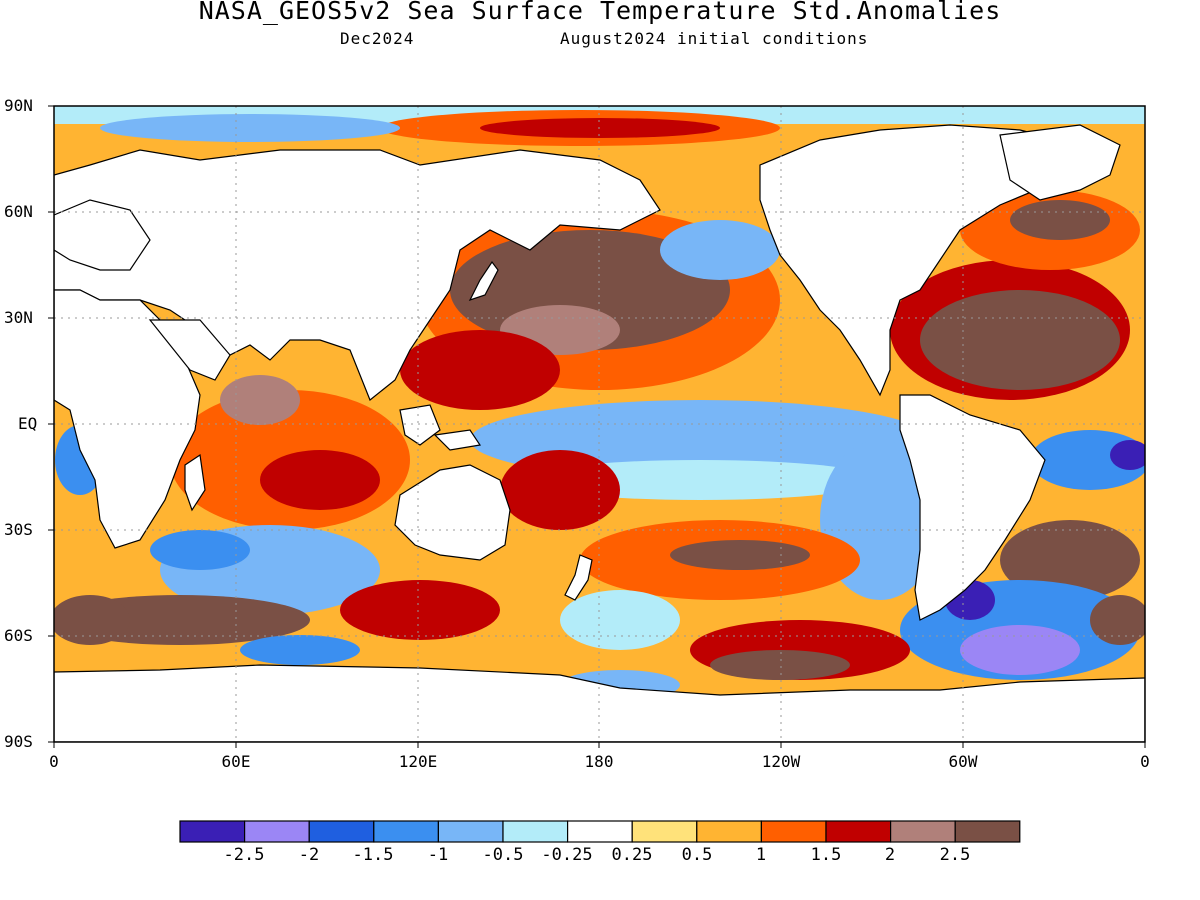 The width and height of the screenshot is (1200, 900). What do you see at coordinates (418, 761) in the screenshot?
I see `lon-label: 120E` at bounding box center [418, 761].